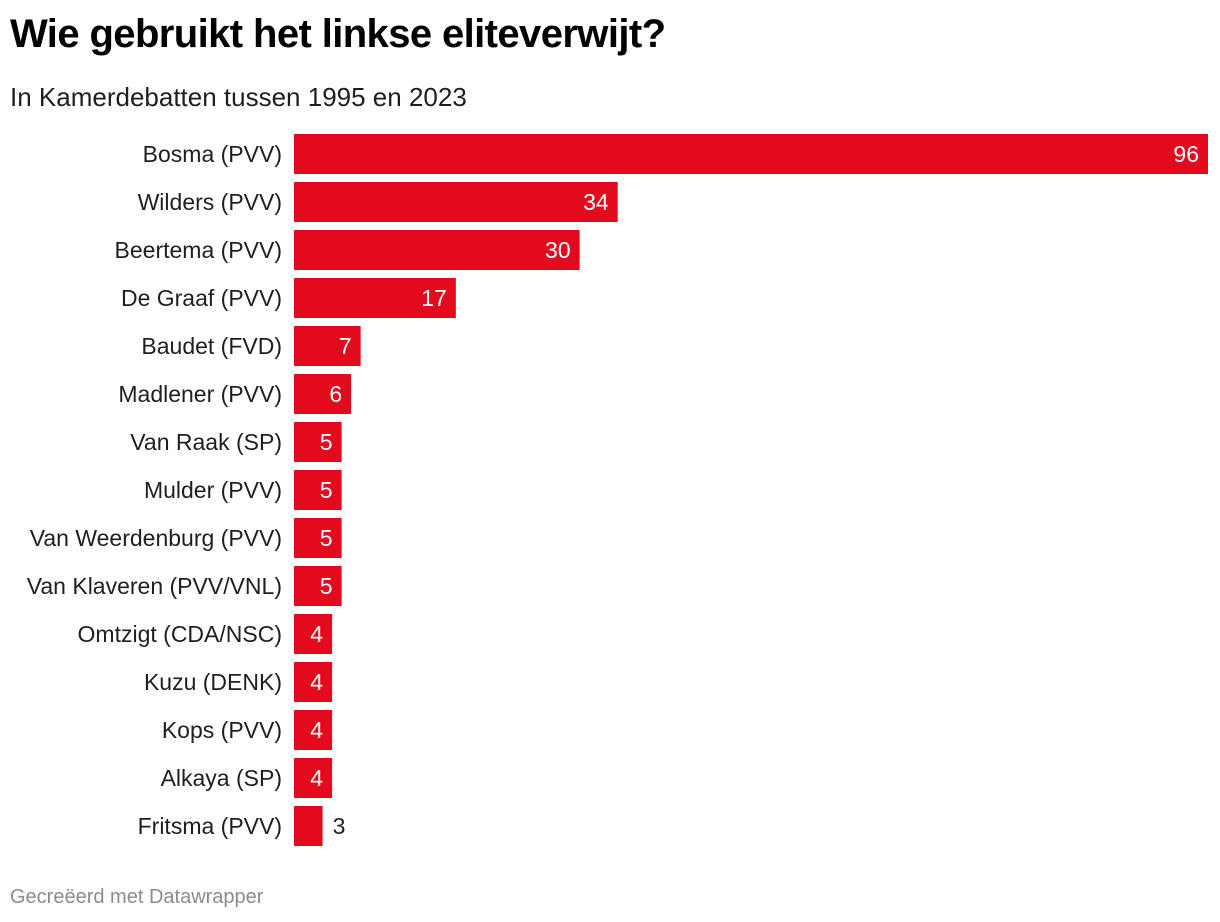 The image size is (1220, 922). I want to click on category-label: Van Raak (SP), so click(206, 442).